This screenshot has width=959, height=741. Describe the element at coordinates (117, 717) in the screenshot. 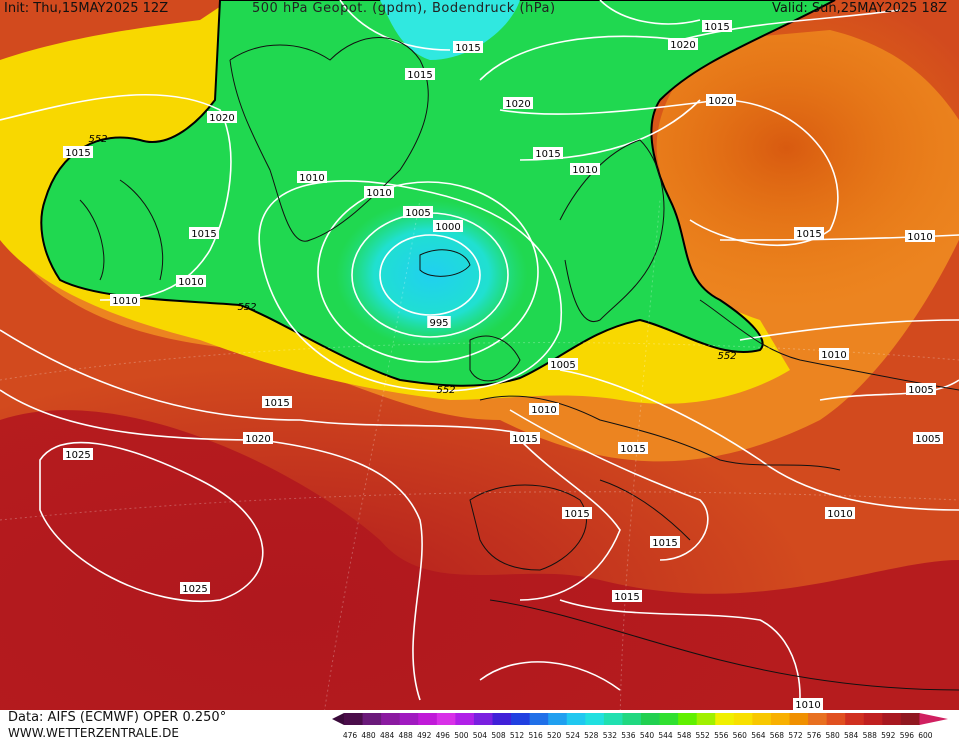

I see `data-source-label: Data: AIFS (ECMWF) OPER 0.250°` at that location.